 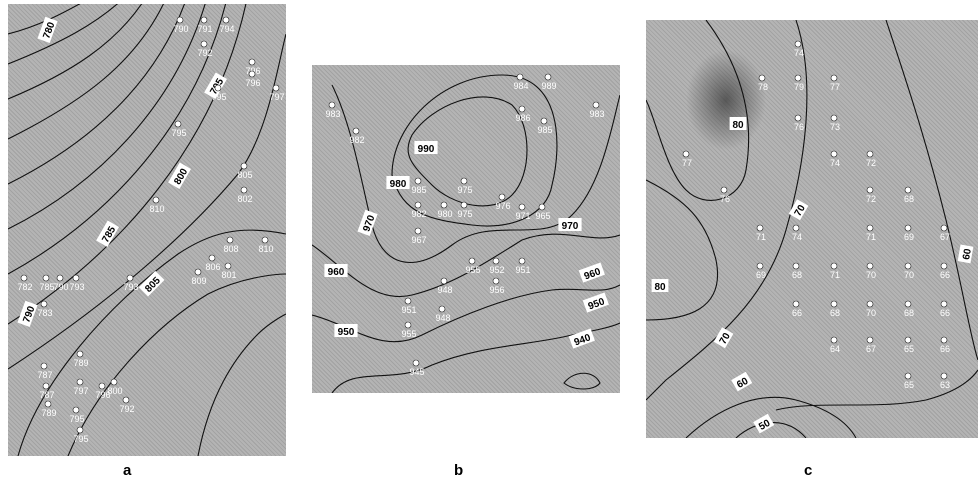 I want to click on elevation-value: 785, so click(x=46, y=287).